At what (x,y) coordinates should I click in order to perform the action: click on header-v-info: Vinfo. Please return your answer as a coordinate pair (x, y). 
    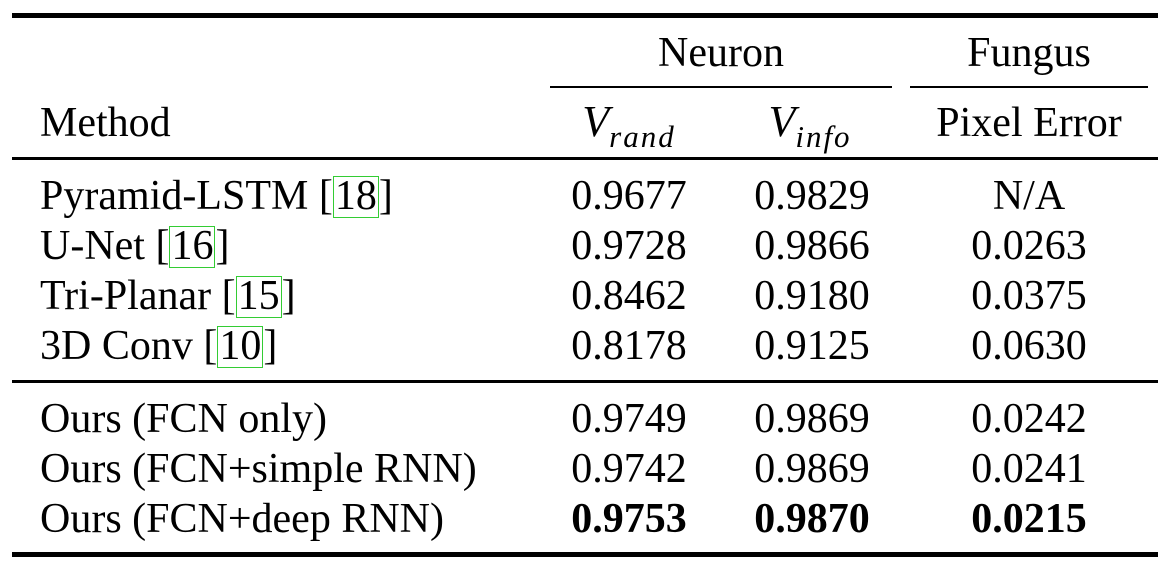
    Looking at the image, I should click on (809, 126).